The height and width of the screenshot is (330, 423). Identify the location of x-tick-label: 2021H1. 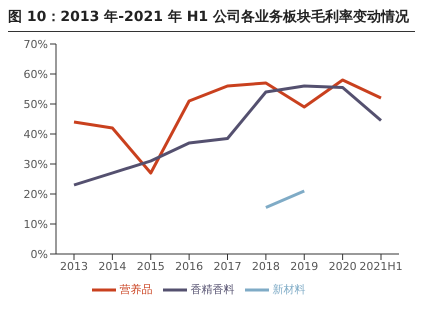
(381, 266).